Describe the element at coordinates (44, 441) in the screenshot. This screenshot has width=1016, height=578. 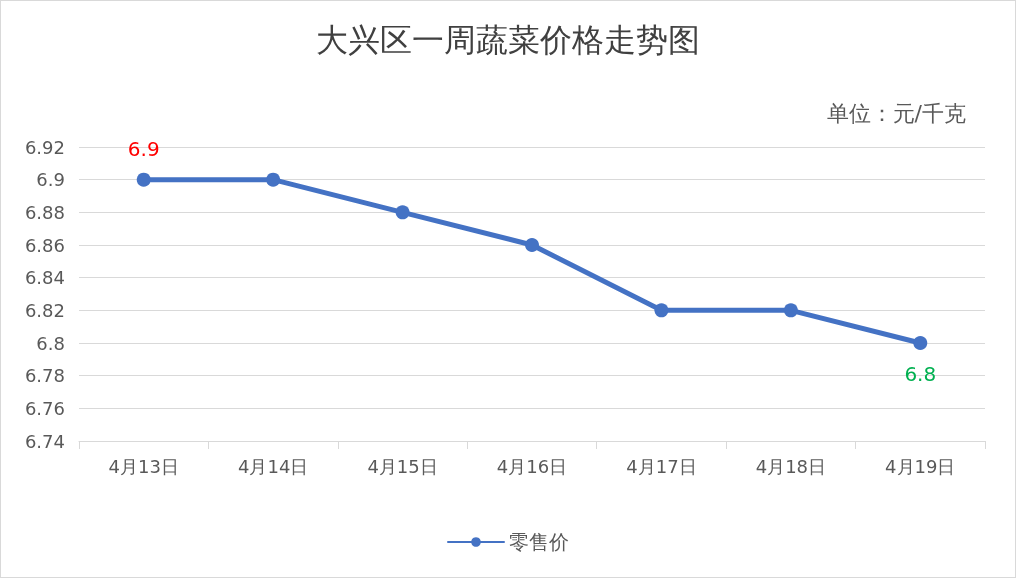
I see `y-tick-label: 6.74` at that location.